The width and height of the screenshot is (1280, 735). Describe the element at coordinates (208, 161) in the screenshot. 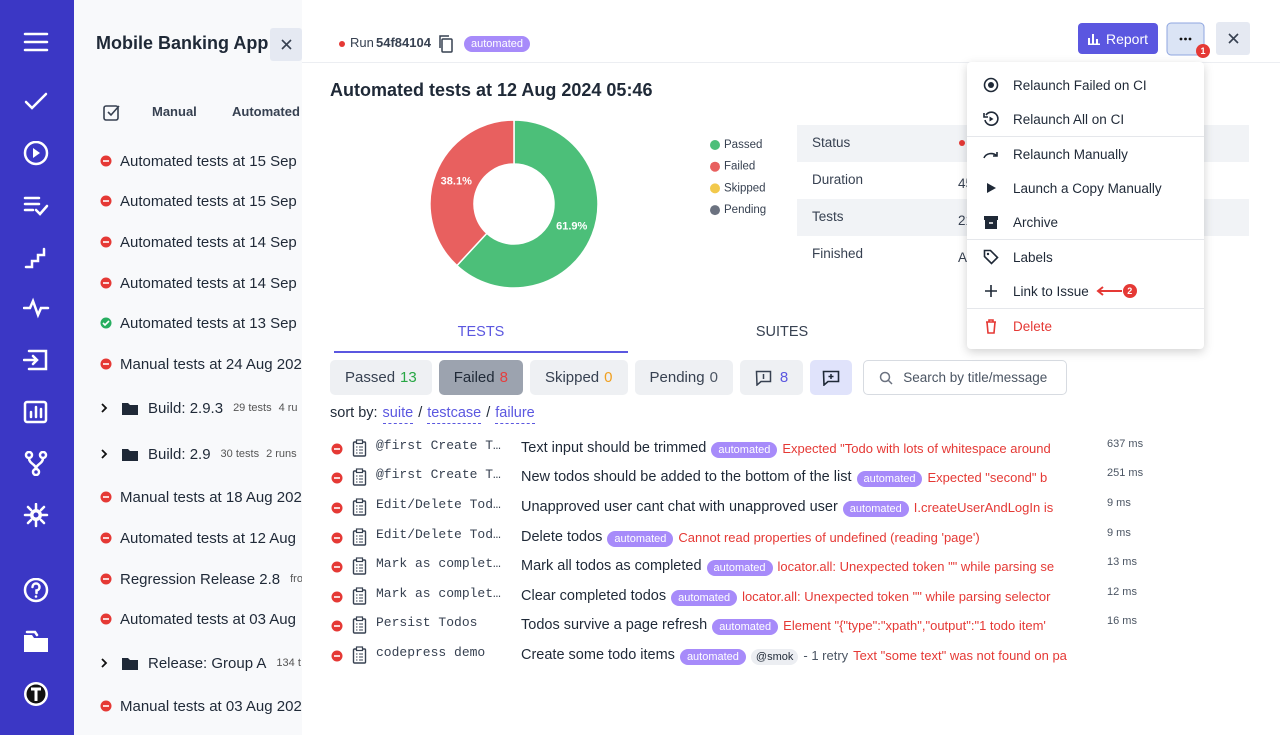

I see `run-title: Automated tests at 15 Sep` at that location.